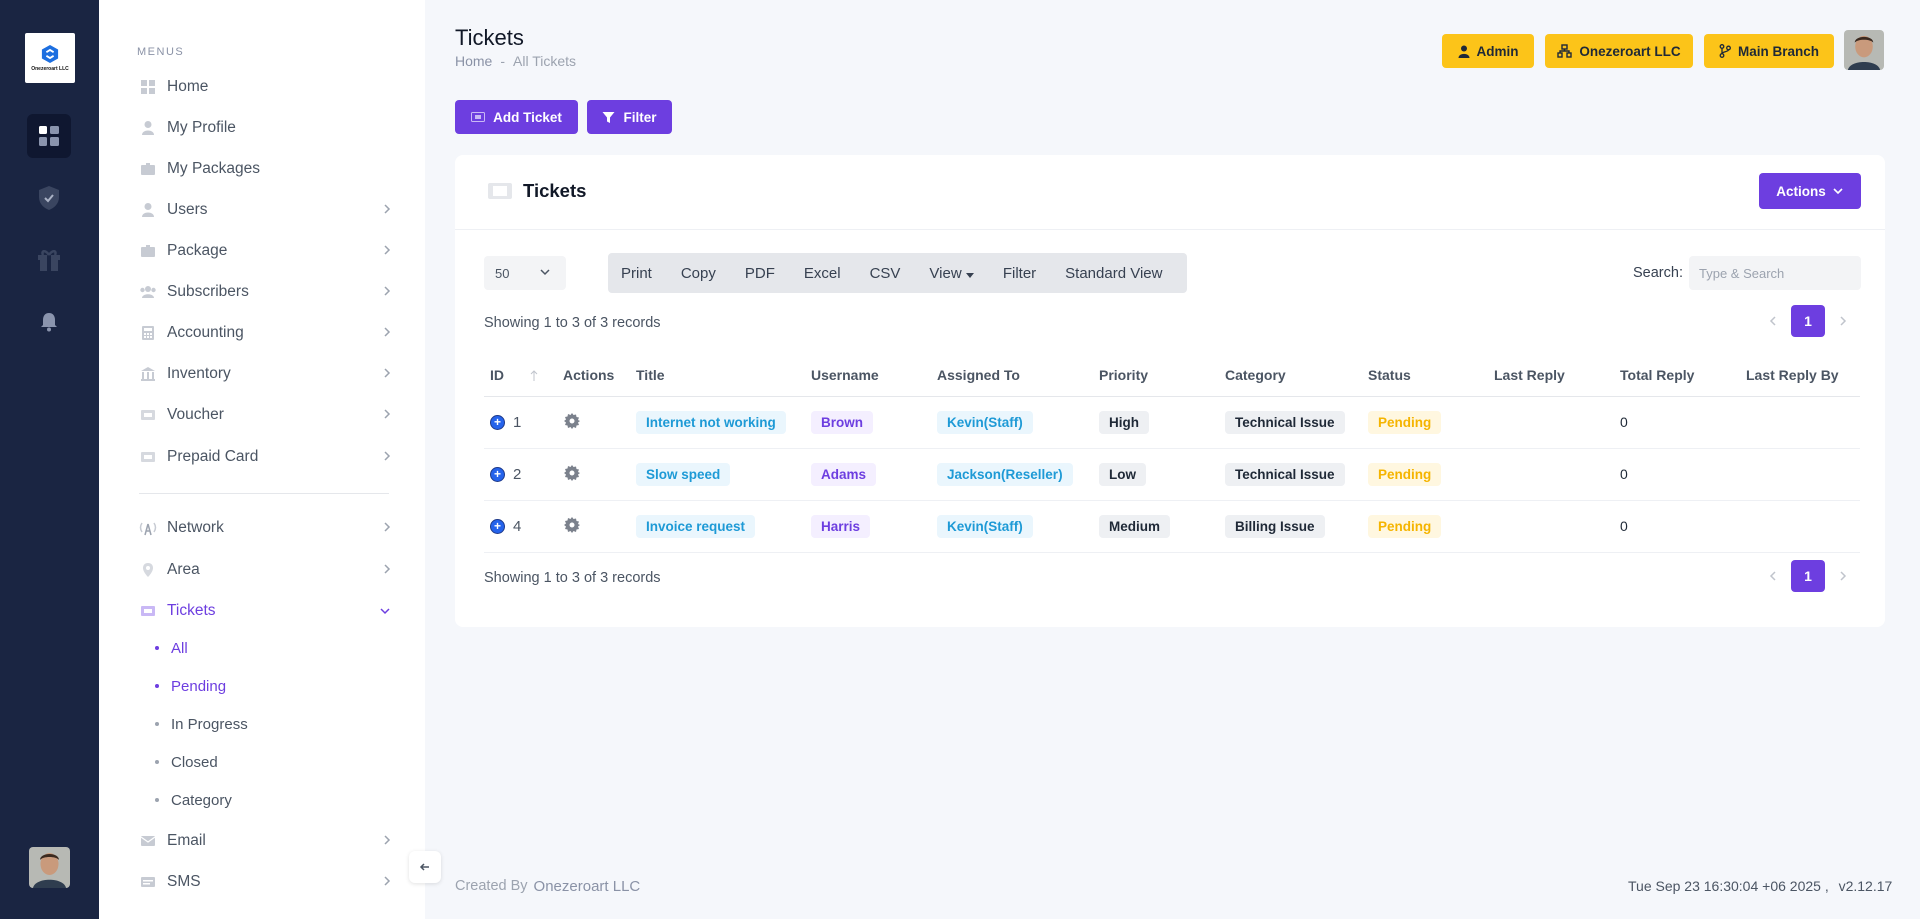  Describe the element at coordinates (213, 456) in the screenshot. I see `sidebar-item-label: Prepaid Card` at that location.